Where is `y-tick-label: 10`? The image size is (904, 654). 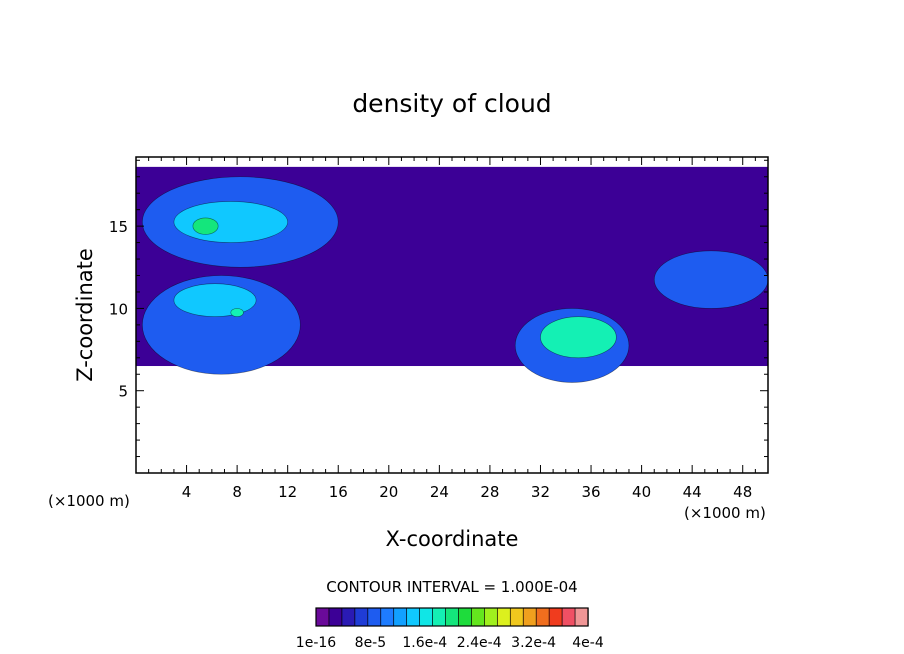
y-tick-label: 10 is located at coordinates (118, 309).